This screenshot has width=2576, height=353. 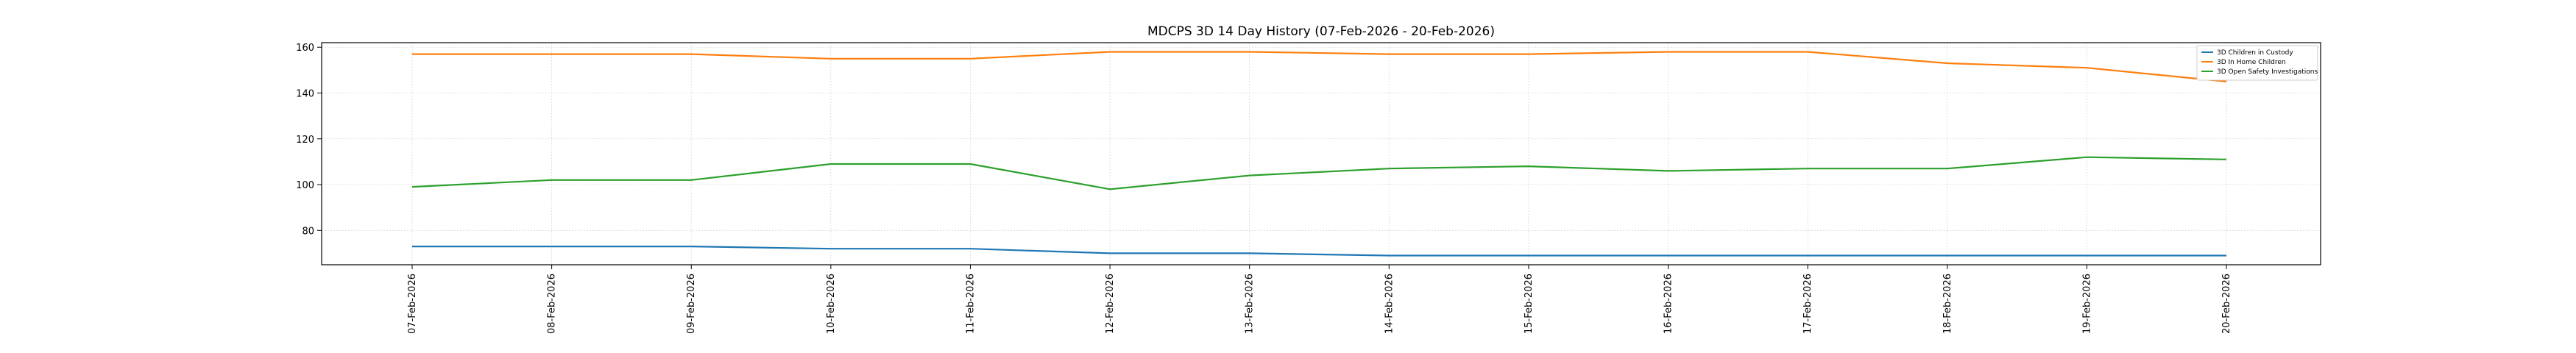 I want to click on x-tick-label: 11-Feb-2026, so click(x=971, y=304).